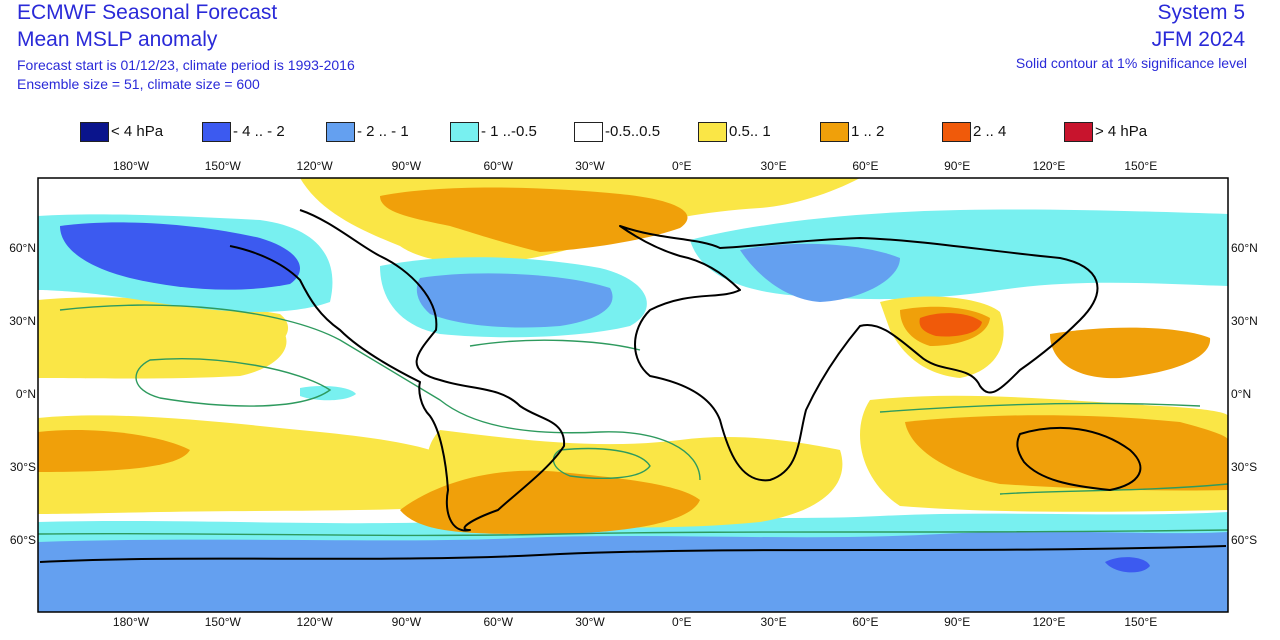  What do you see at coordinates (180, 256) in the screenshot?
I see `anomaly-region-aleutian-blue` at bounding box center [180, 256].